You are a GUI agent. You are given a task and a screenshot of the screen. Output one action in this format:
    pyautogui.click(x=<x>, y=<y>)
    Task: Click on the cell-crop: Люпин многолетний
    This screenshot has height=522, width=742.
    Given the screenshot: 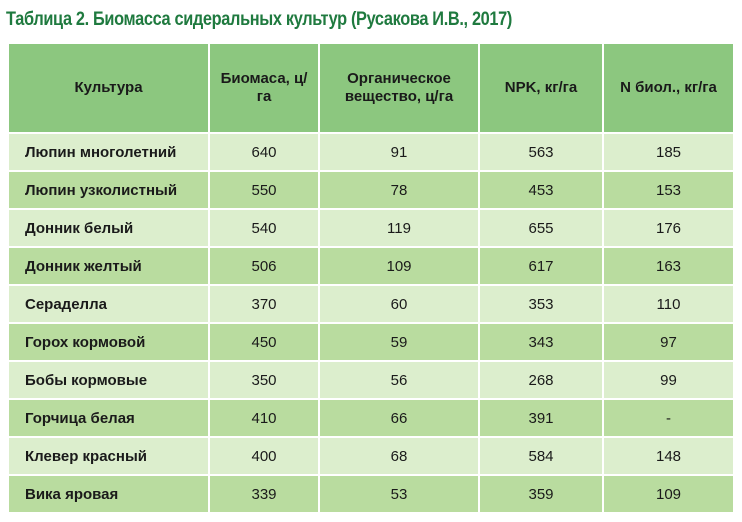 What is the action you would take?
    pyautogui.click(x=109, y=152)
    